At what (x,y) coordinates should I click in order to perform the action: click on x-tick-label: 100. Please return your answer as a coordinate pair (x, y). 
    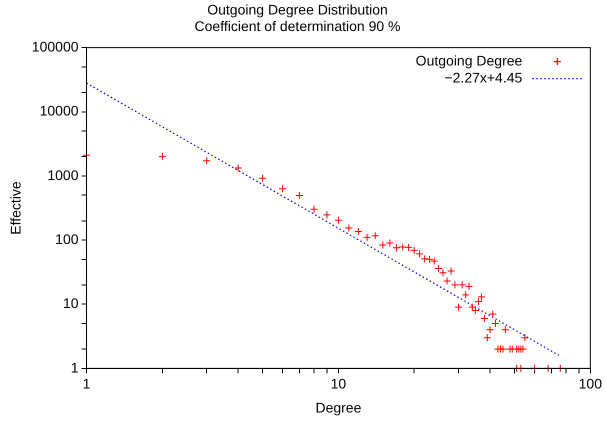
    Looking at the image, I should click on (590, 384).